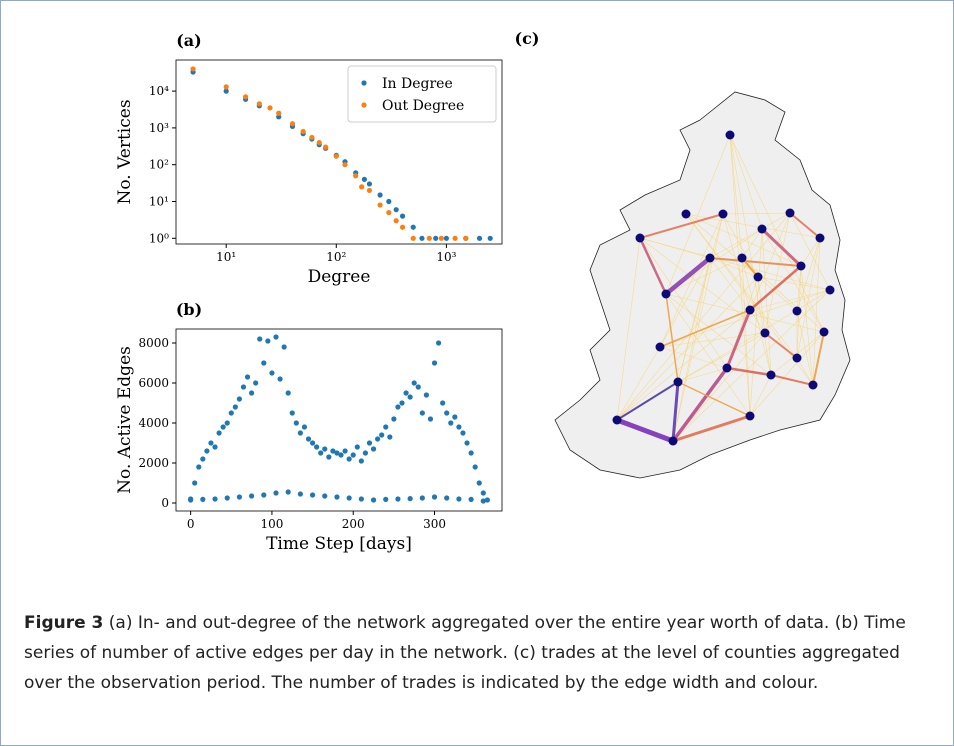 The height and width of the screenshot is (746, 954). Describe the element at coordinates (159, 201) in the screenshot. I see `y-tick-label: 10¹` at that location.